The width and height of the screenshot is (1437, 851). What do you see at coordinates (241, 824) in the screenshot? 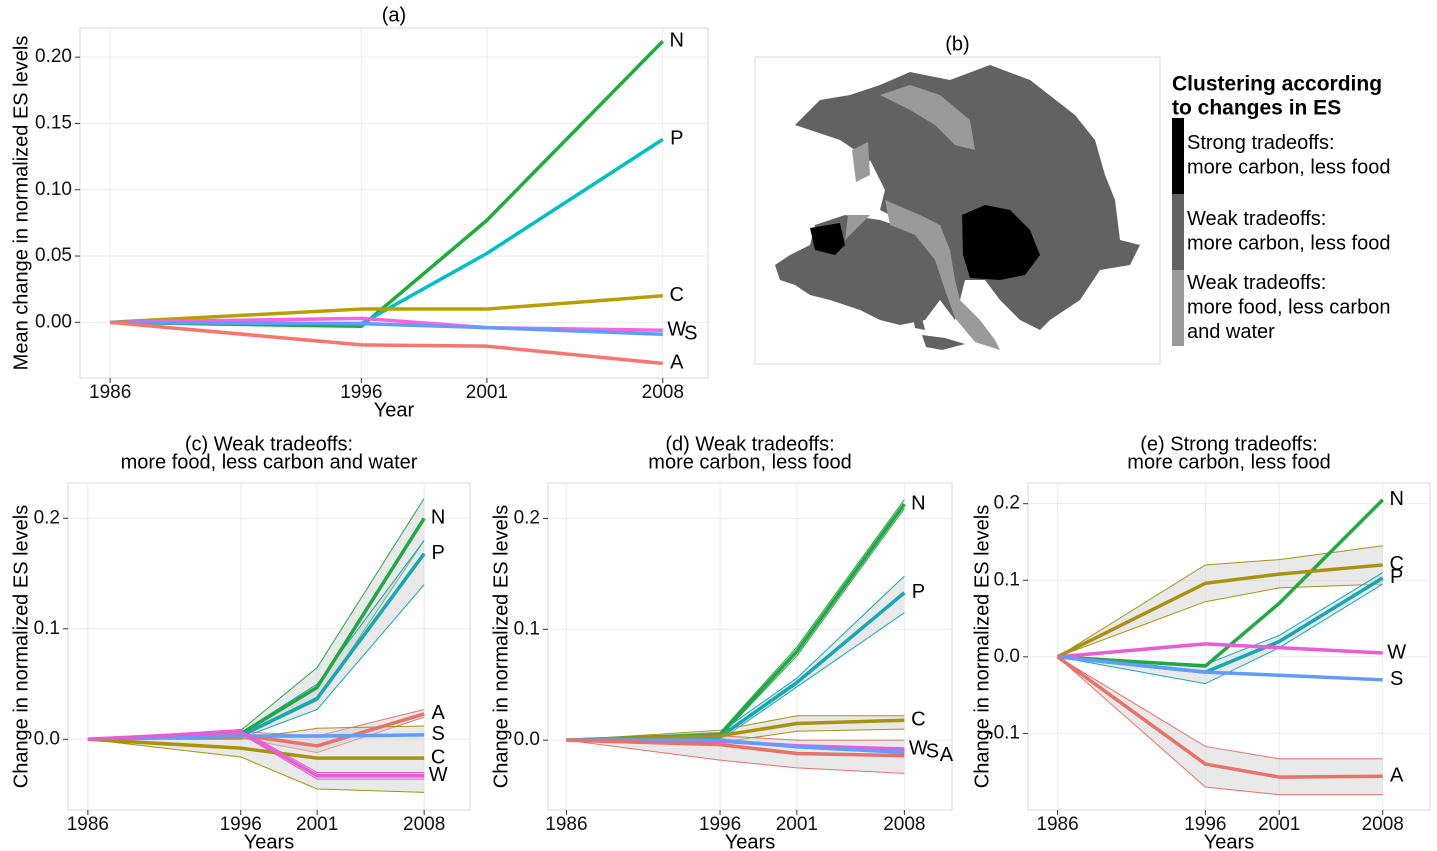
I see `x-tick-label: 1996` at bounding box center [241, 824].